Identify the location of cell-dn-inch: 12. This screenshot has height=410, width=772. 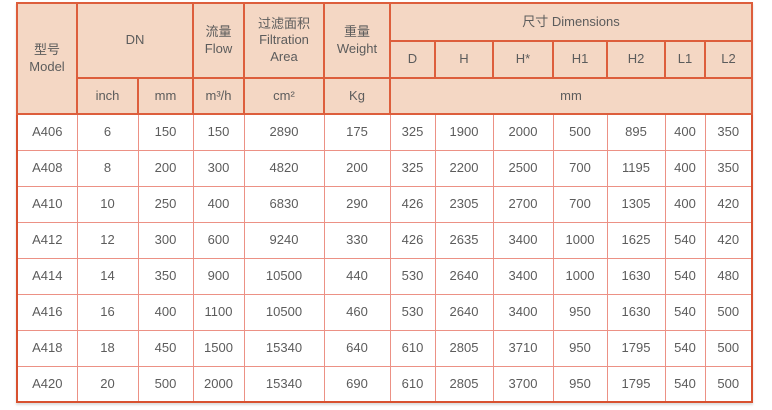
(107, 240).